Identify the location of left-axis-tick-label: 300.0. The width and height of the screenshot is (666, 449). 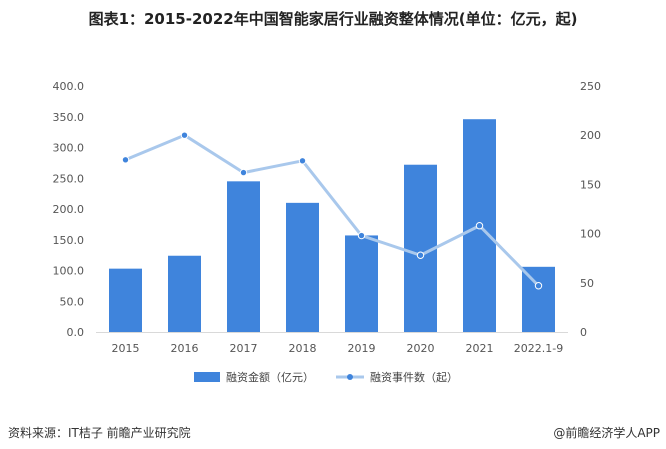
(69, 148).